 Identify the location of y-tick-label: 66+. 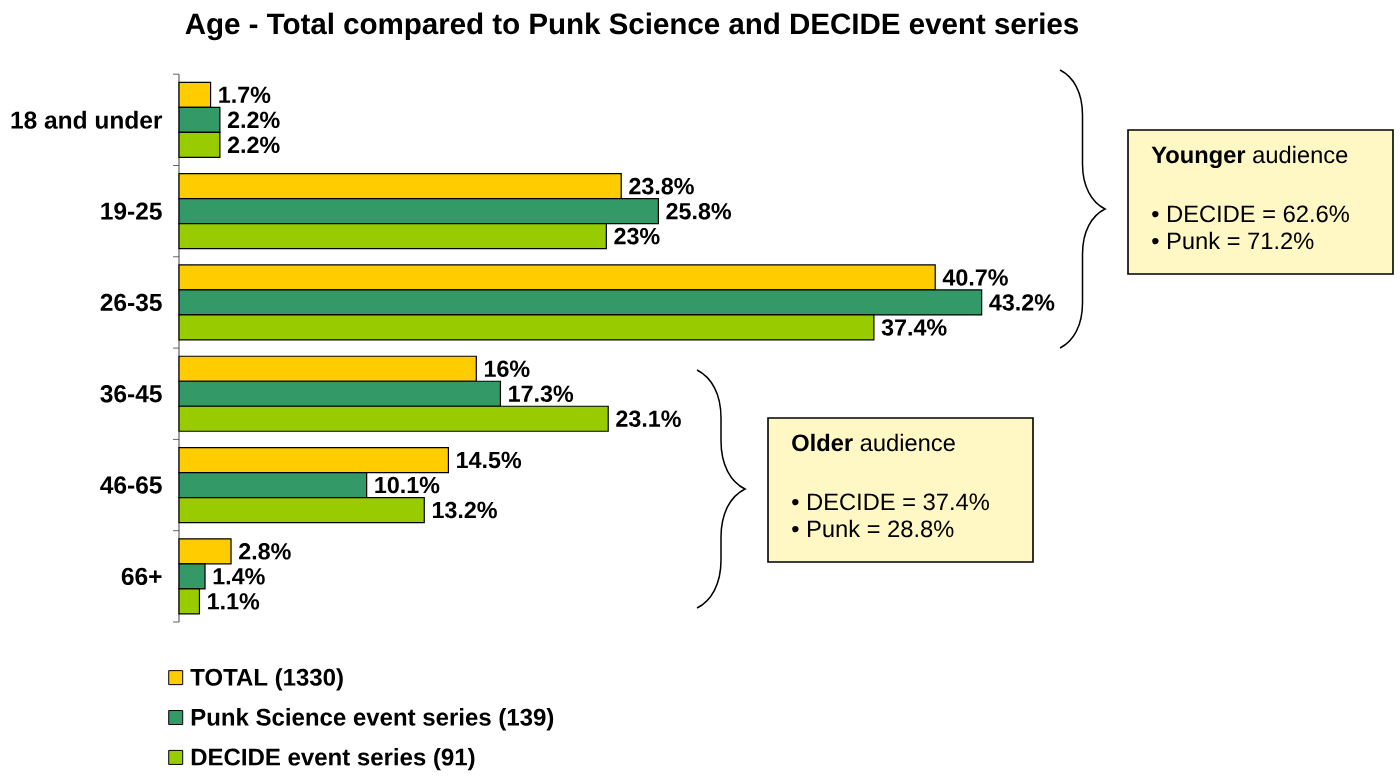
(141, 576).